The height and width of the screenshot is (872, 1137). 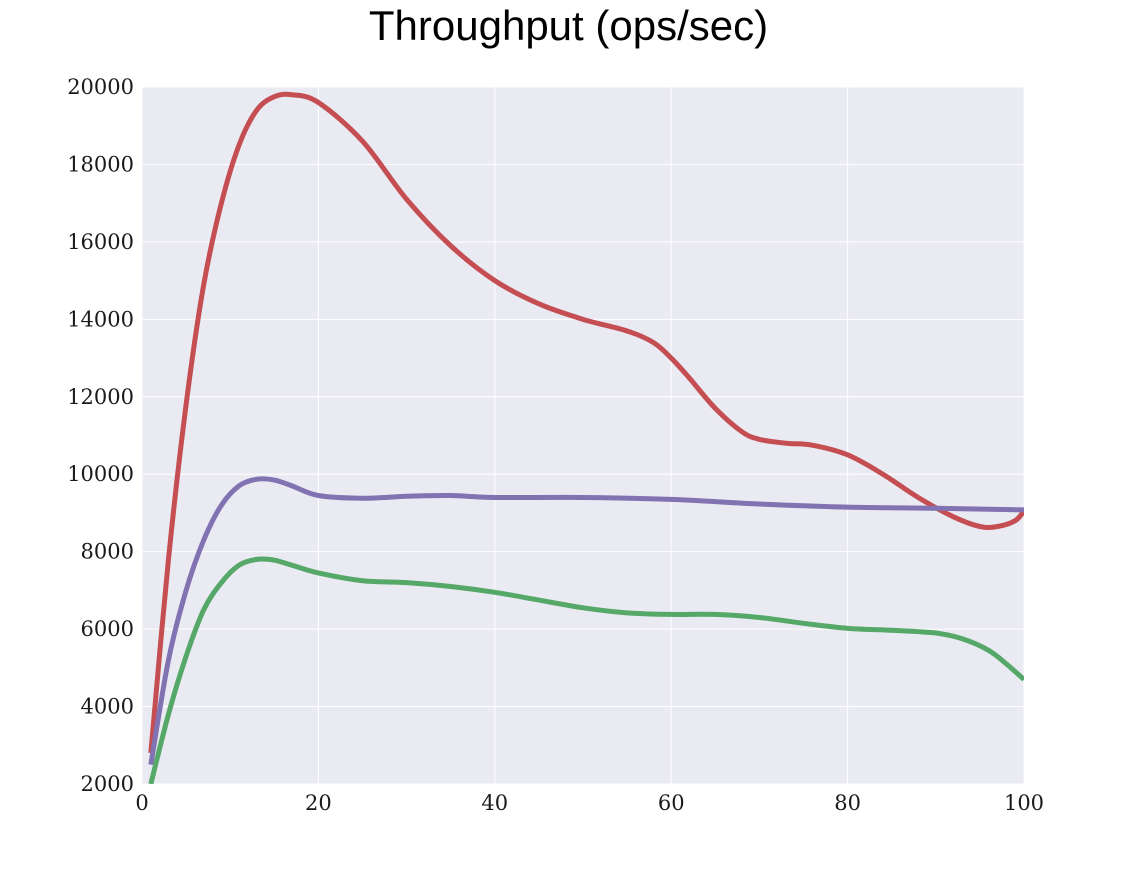 I want to click on y-tick-label-4: 10000, so click(x=100, y=474).